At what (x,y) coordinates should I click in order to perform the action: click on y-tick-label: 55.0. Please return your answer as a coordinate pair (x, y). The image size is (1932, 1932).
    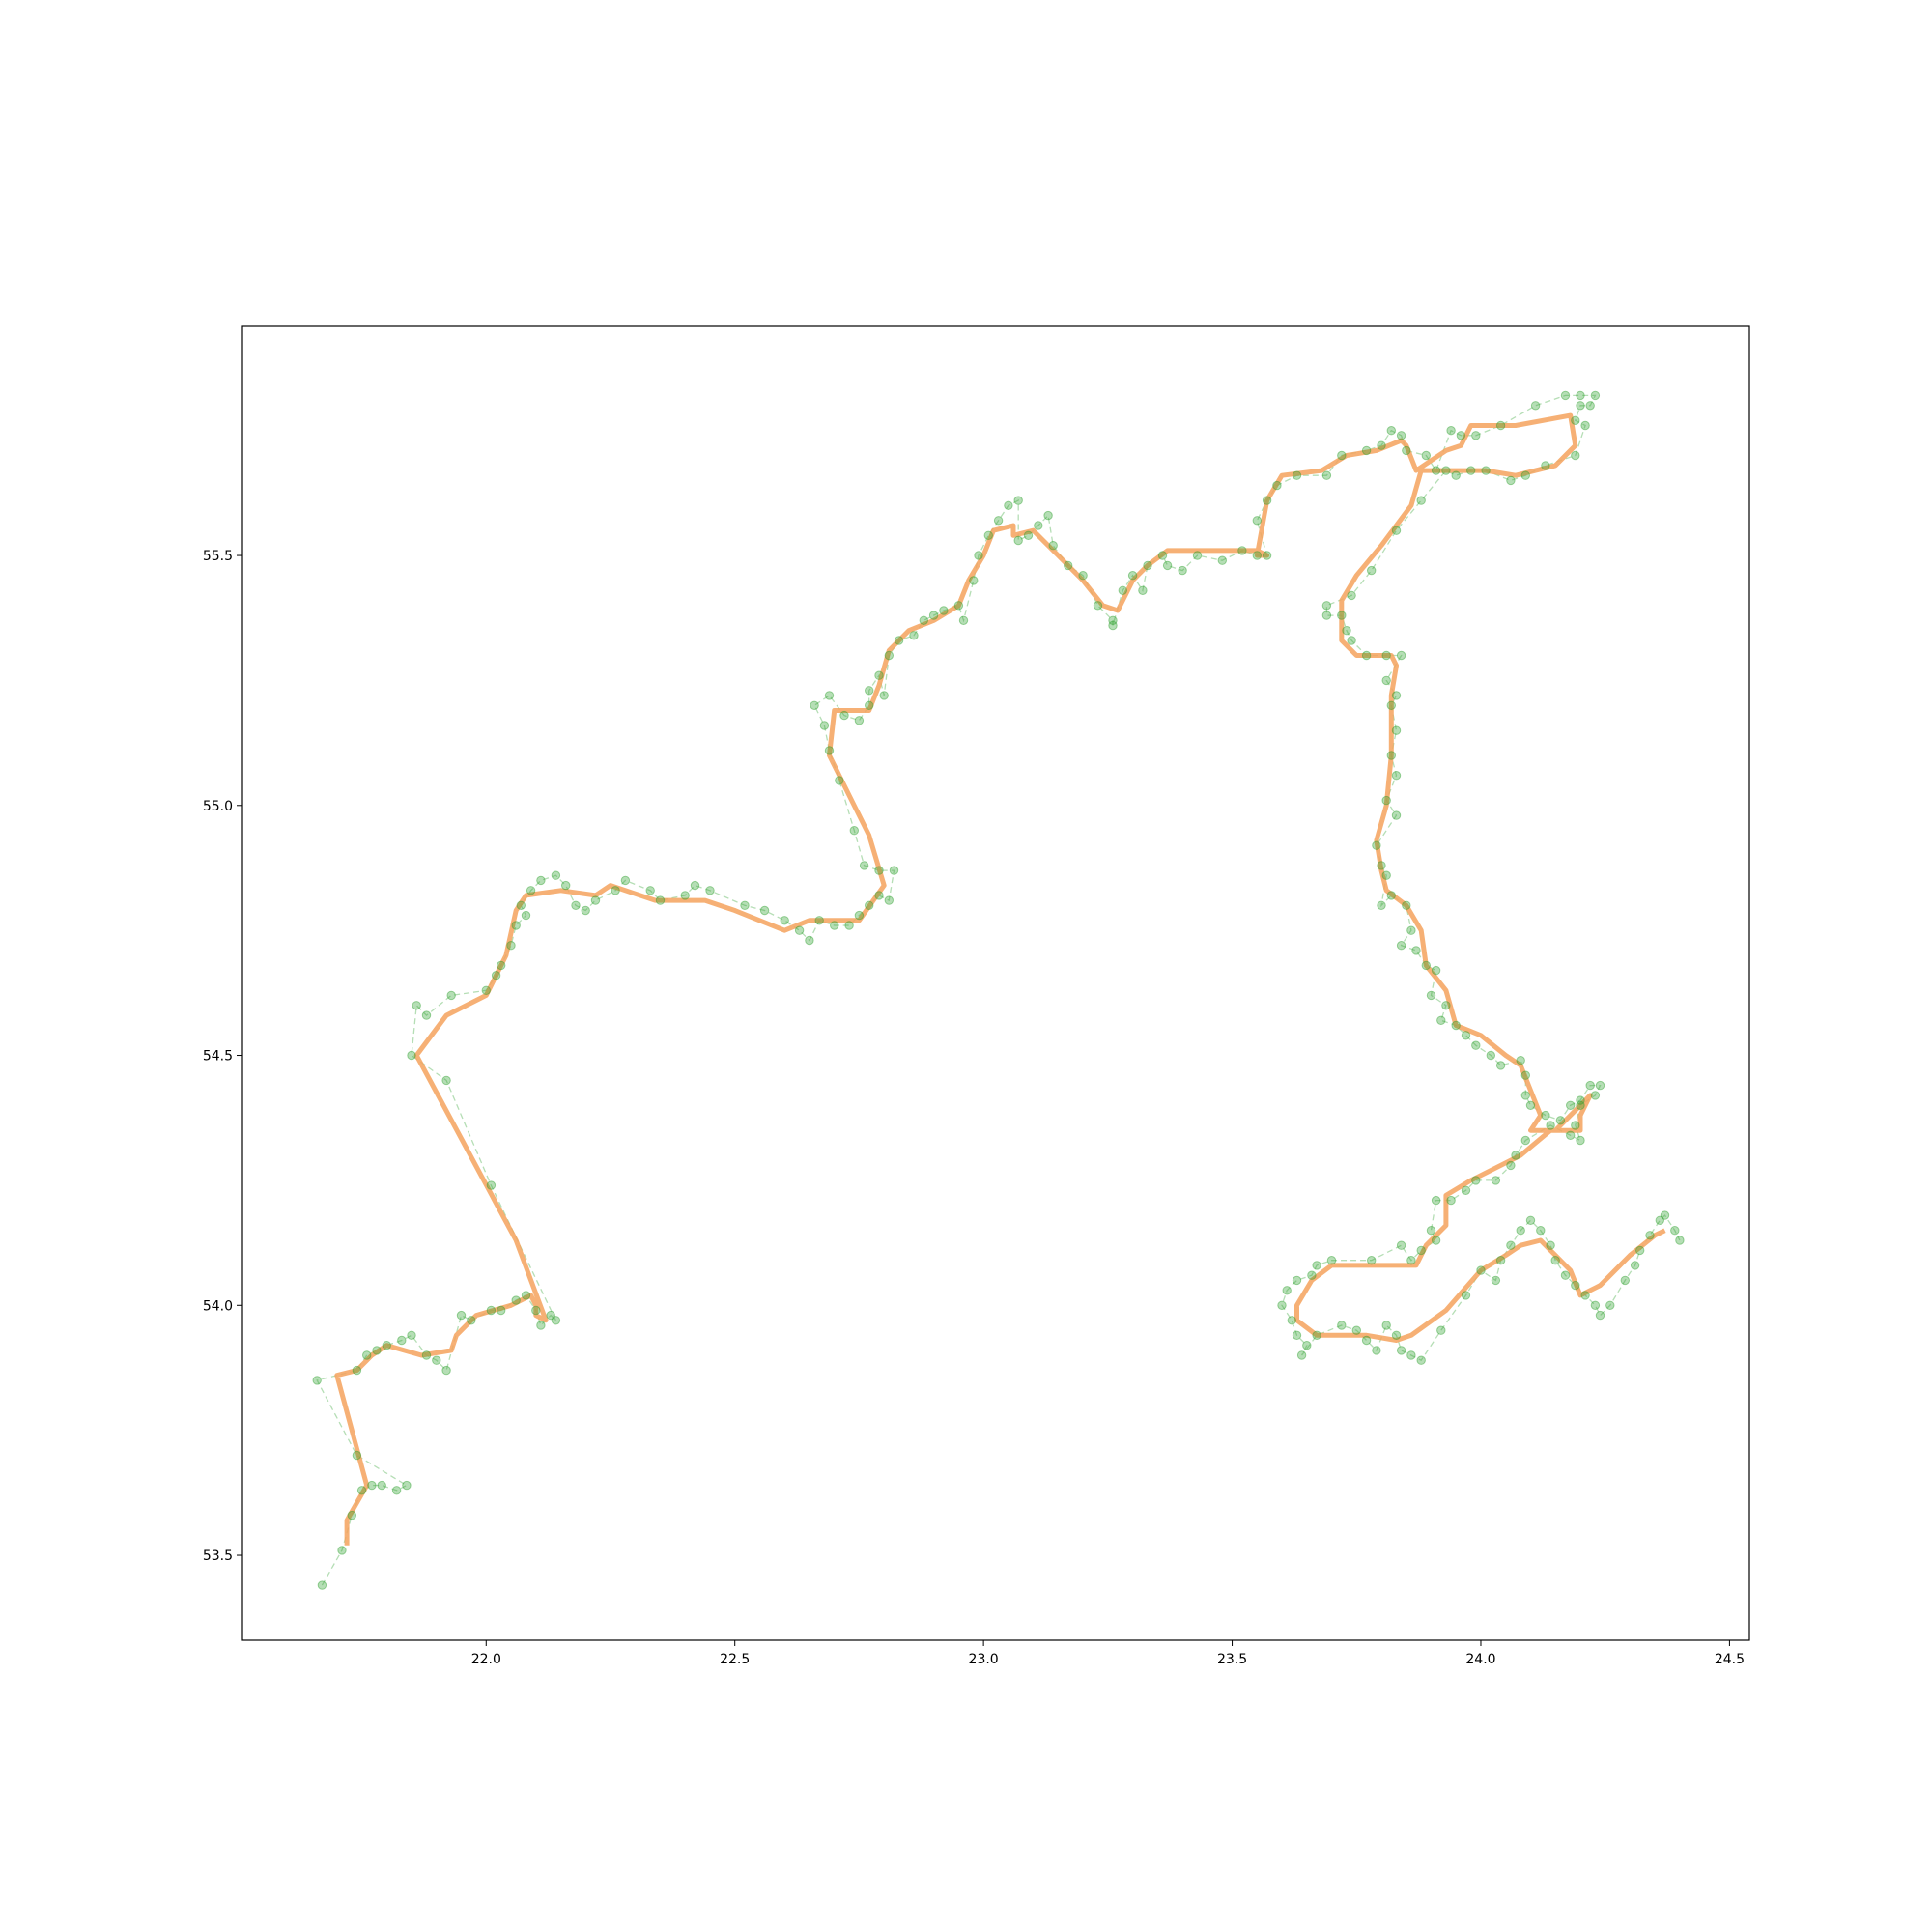
    Looking at the image, I should click on (218, 806).